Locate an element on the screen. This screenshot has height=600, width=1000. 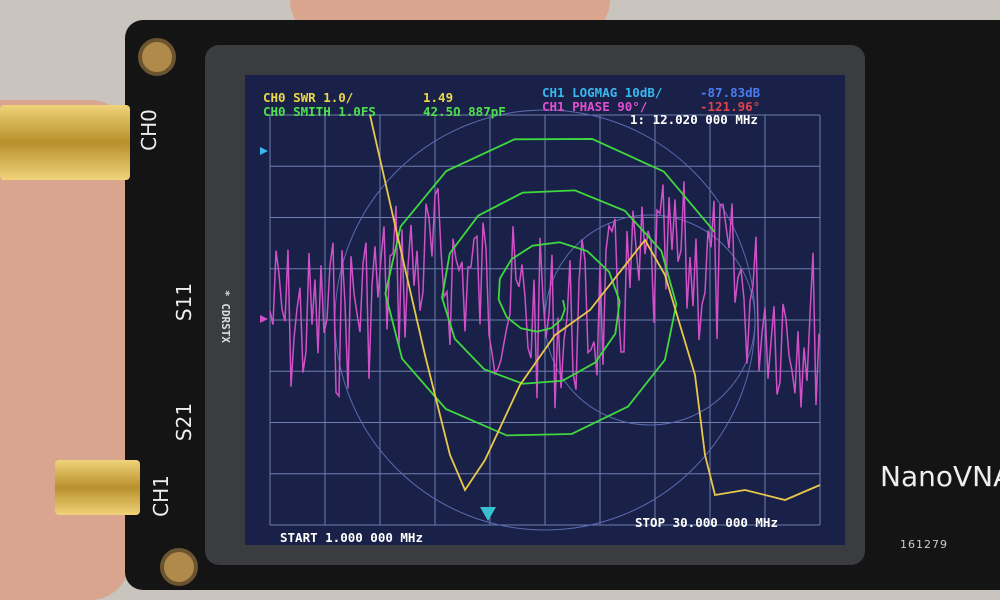
ch1-connector is located at coordinates (97, 487).